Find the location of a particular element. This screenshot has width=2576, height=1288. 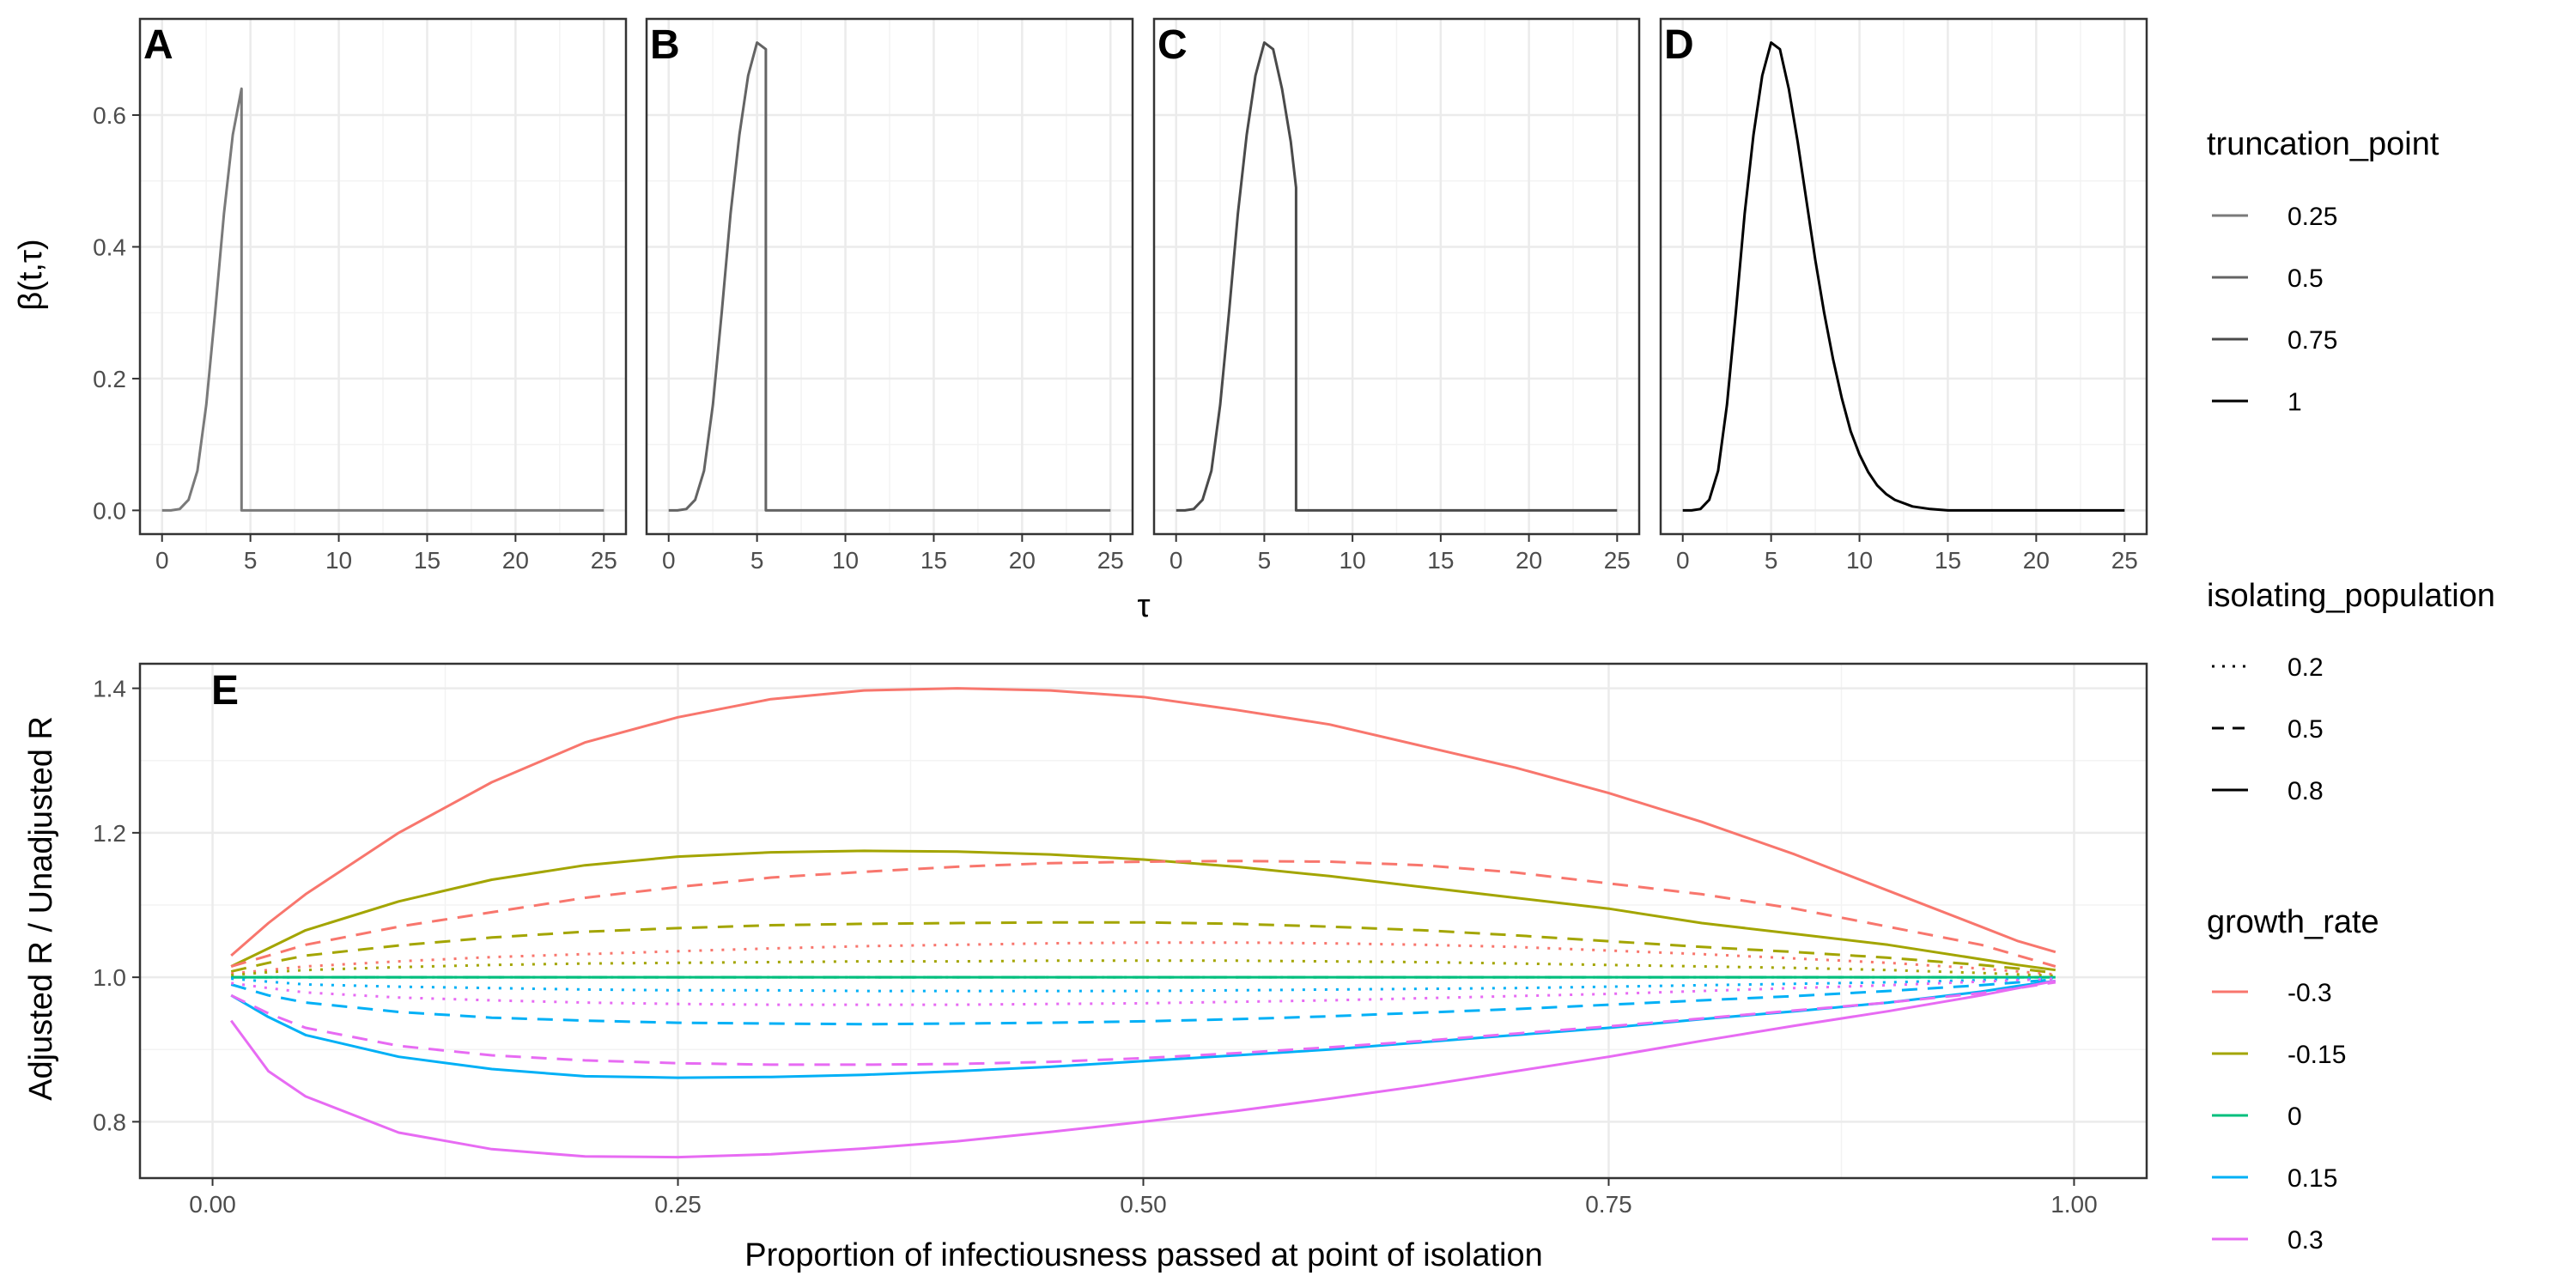

series-line-truncation-0.75 is located at coordinates (1397, 276).